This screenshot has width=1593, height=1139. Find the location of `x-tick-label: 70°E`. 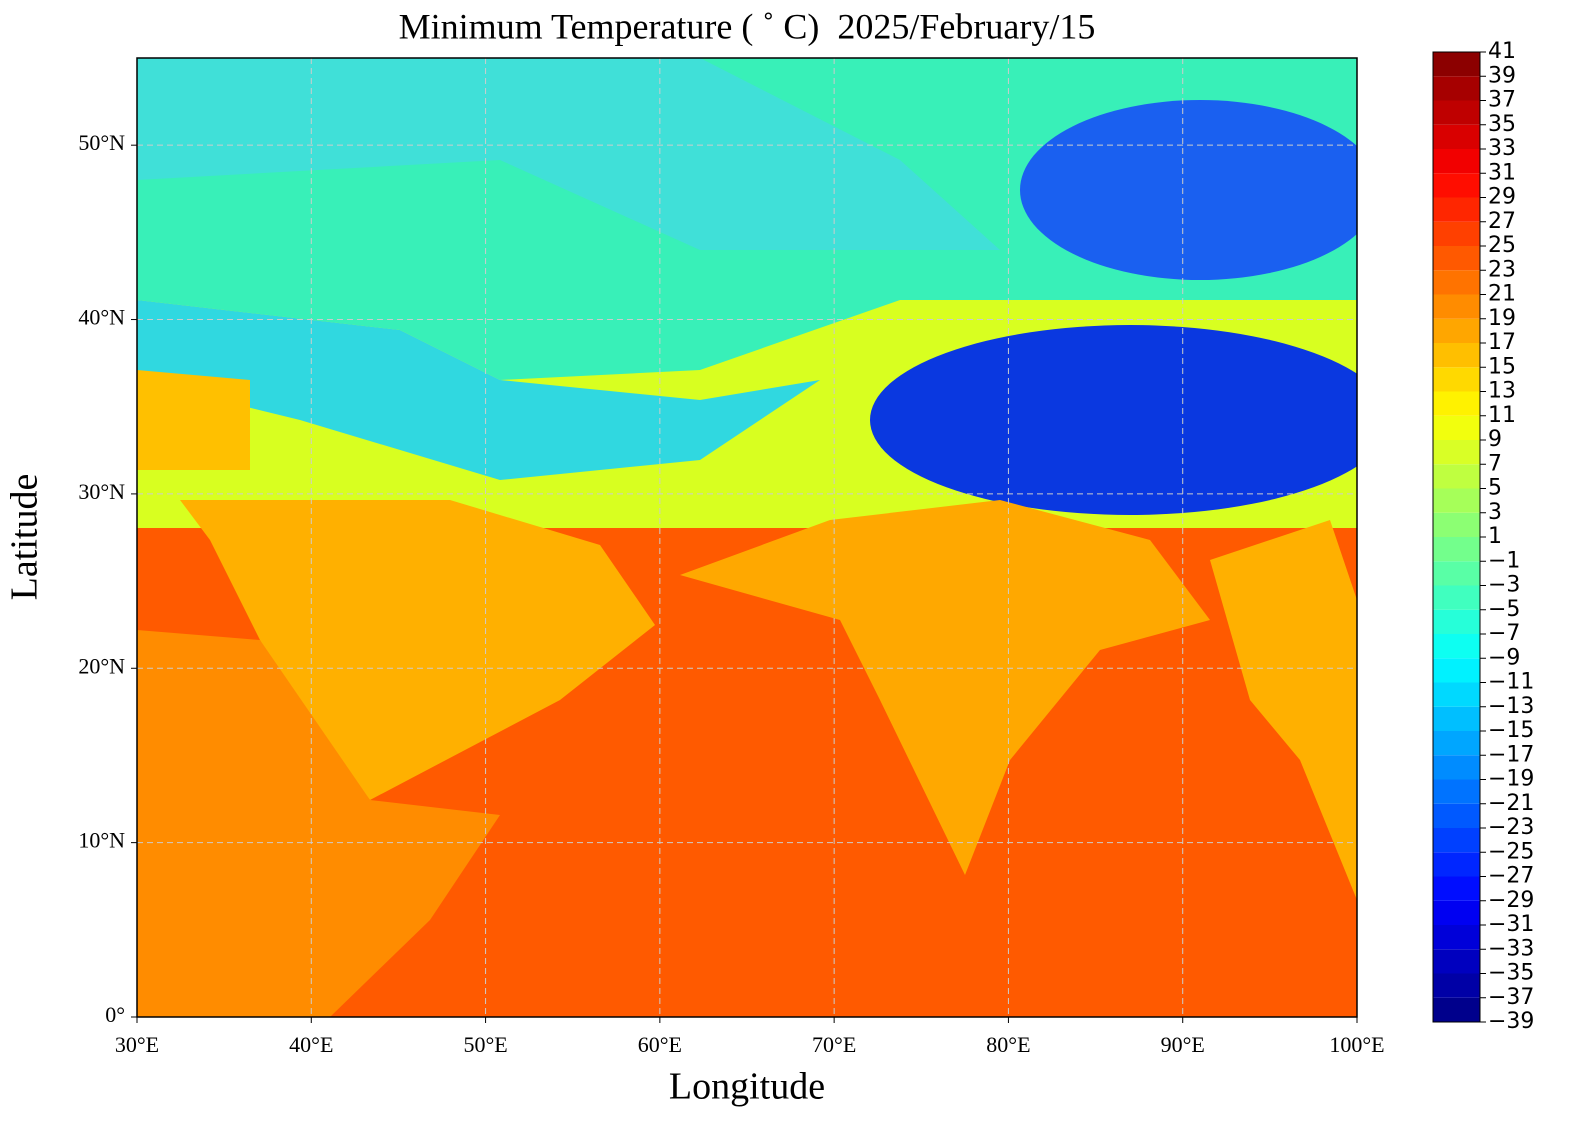

x-tick-label: 70°E is located at coordinates (834, 1044).